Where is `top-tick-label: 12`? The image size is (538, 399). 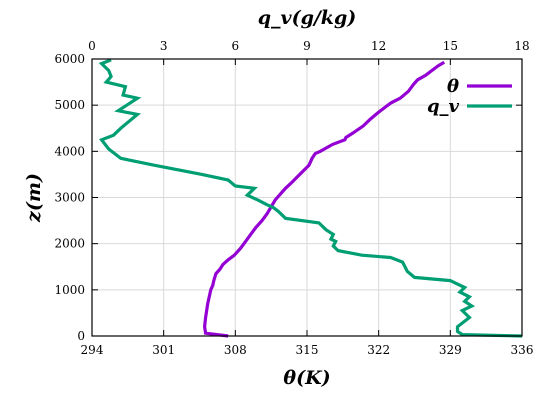
top-tick-label: 12 is located at coordinates (378, 46).